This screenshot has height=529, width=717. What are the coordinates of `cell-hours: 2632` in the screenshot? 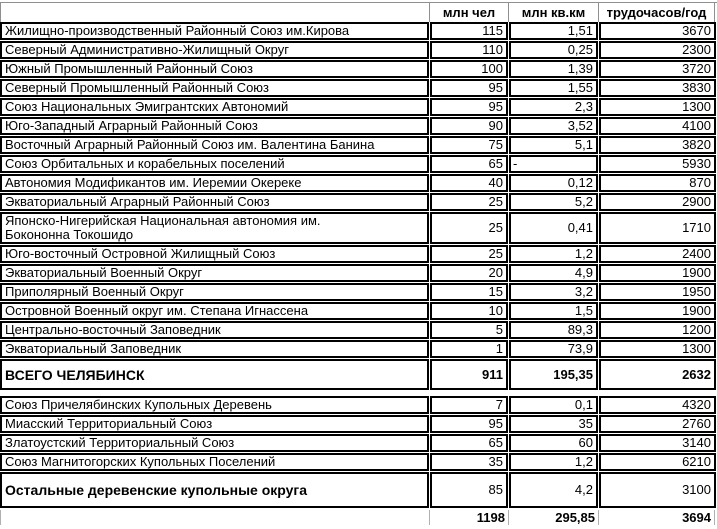 It's located at (657, 374).